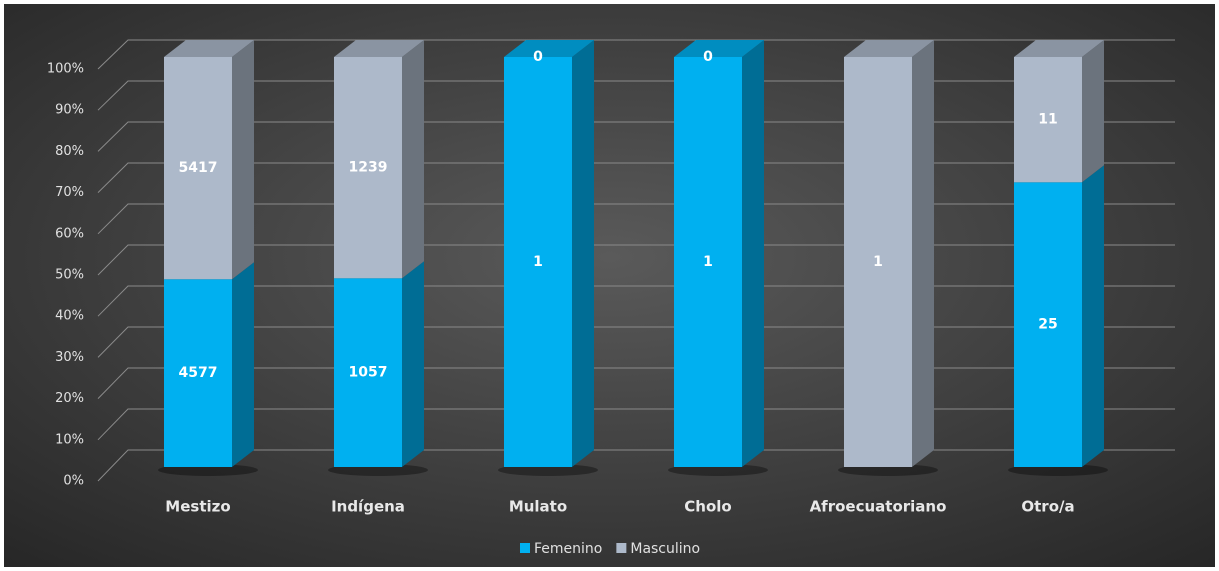  I want to click on y-tick-label: 90%, so click(69, 110).